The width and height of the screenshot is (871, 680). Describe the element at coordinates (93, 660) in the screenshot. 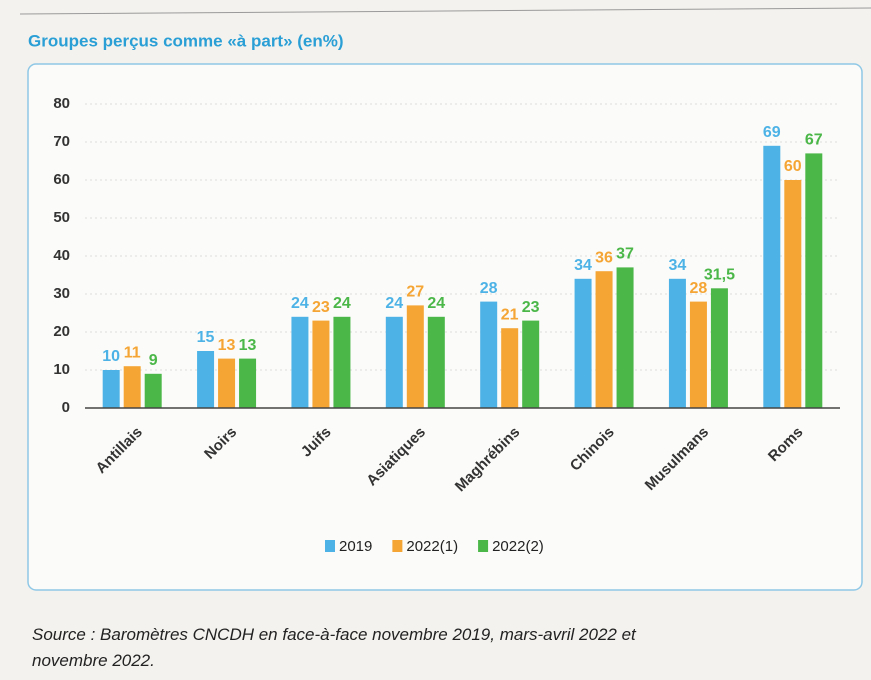

I see `source-text-line2: novembre 2022.` at that location.